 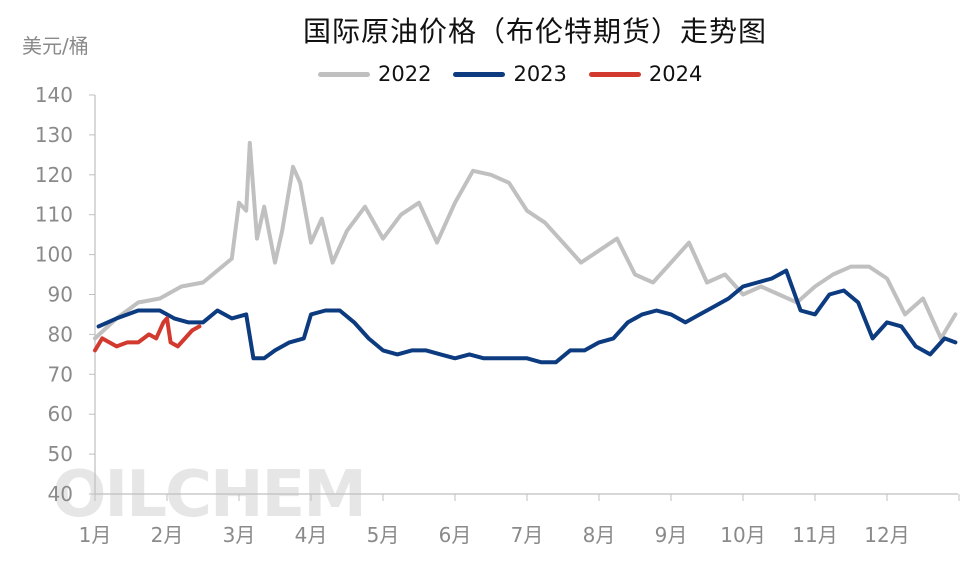 What do you see at coordinates (675, 74) in the screenshot?
I see `legend-label-2024: 2024` at bounding box center [675, 74].